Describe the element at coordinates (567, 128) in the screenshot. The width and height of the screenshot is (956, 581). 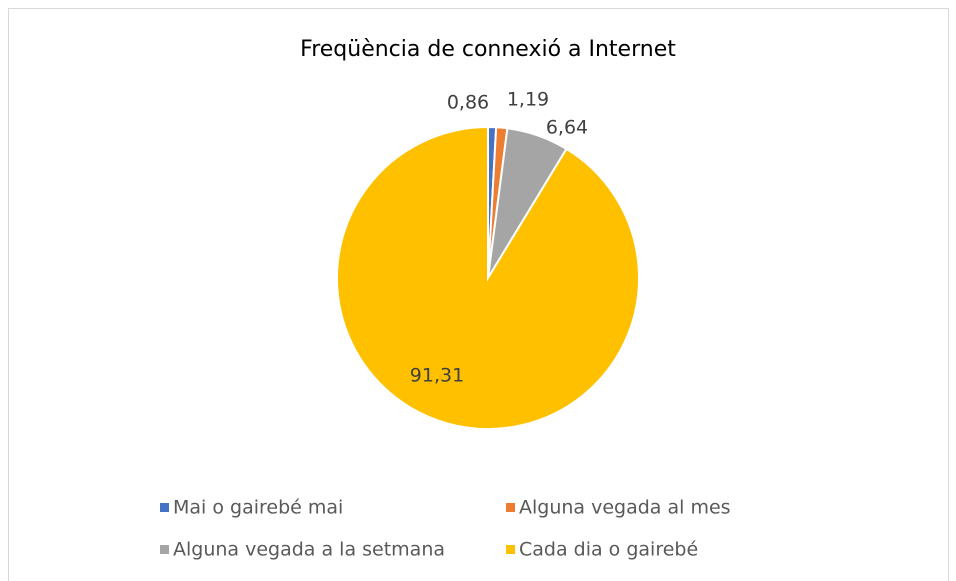
I see `data-label: 6,64` at that location.